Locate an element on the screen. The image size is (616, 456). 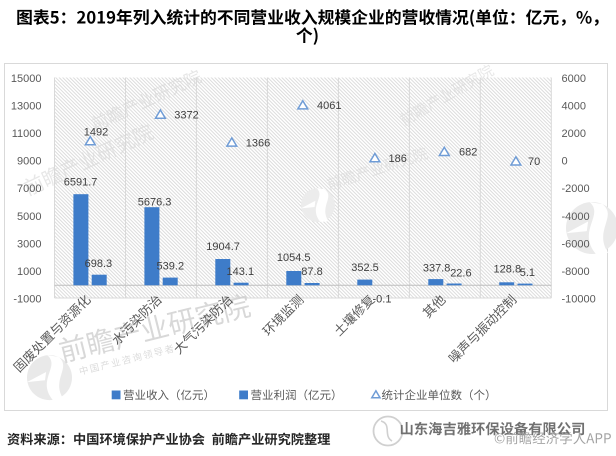
svg-text: -4000 is located at coordinates (576, 217).